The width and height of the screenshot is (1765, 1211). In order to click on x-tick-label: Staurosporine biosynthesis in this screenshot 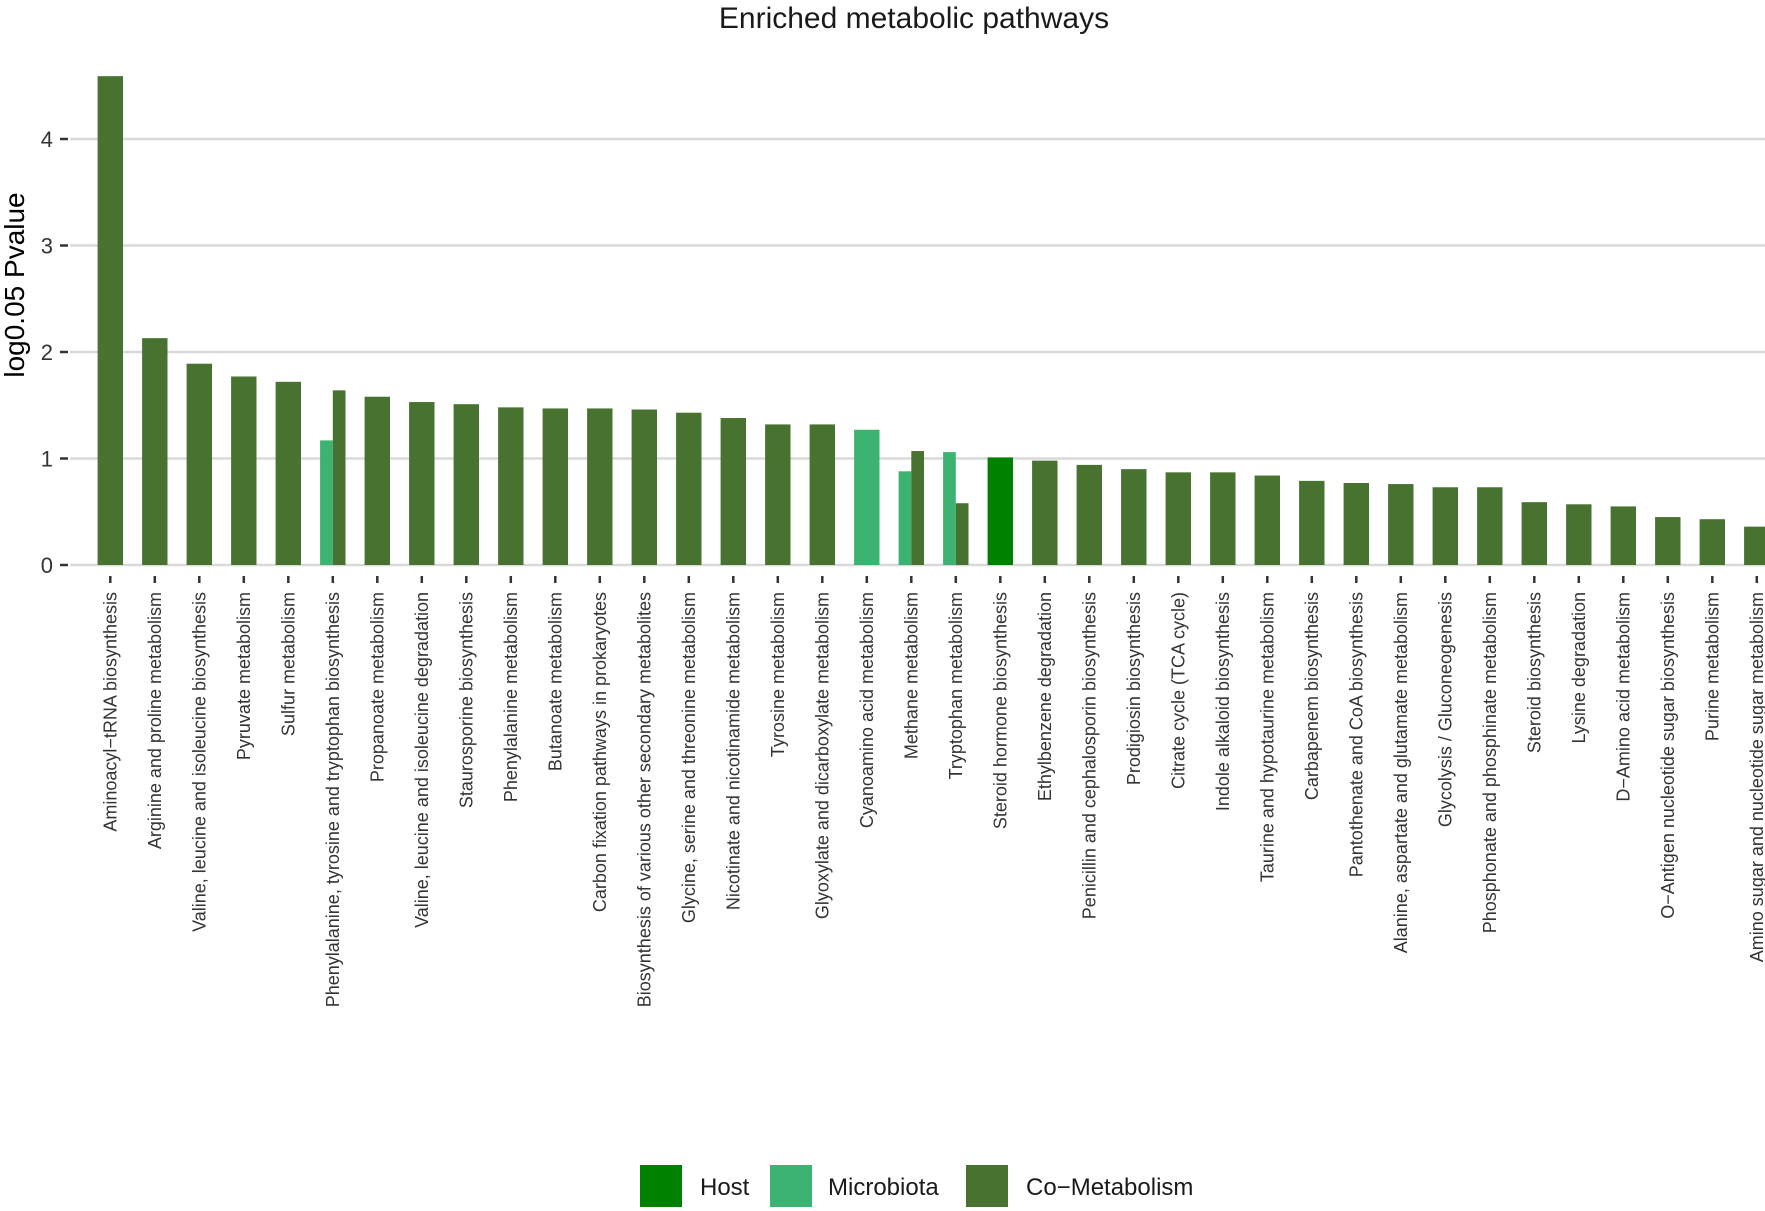, I will do `click(466, 700)`.